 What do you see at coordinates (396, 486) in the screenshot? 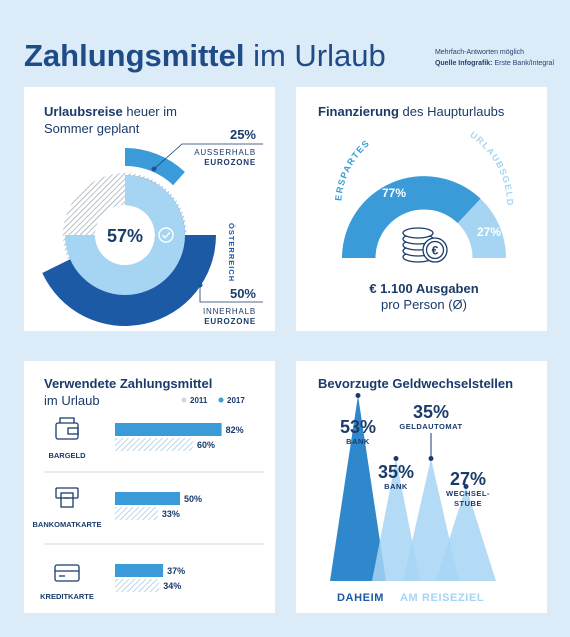
I see `category-label-1: BANK` at bounding box center [396, 486].